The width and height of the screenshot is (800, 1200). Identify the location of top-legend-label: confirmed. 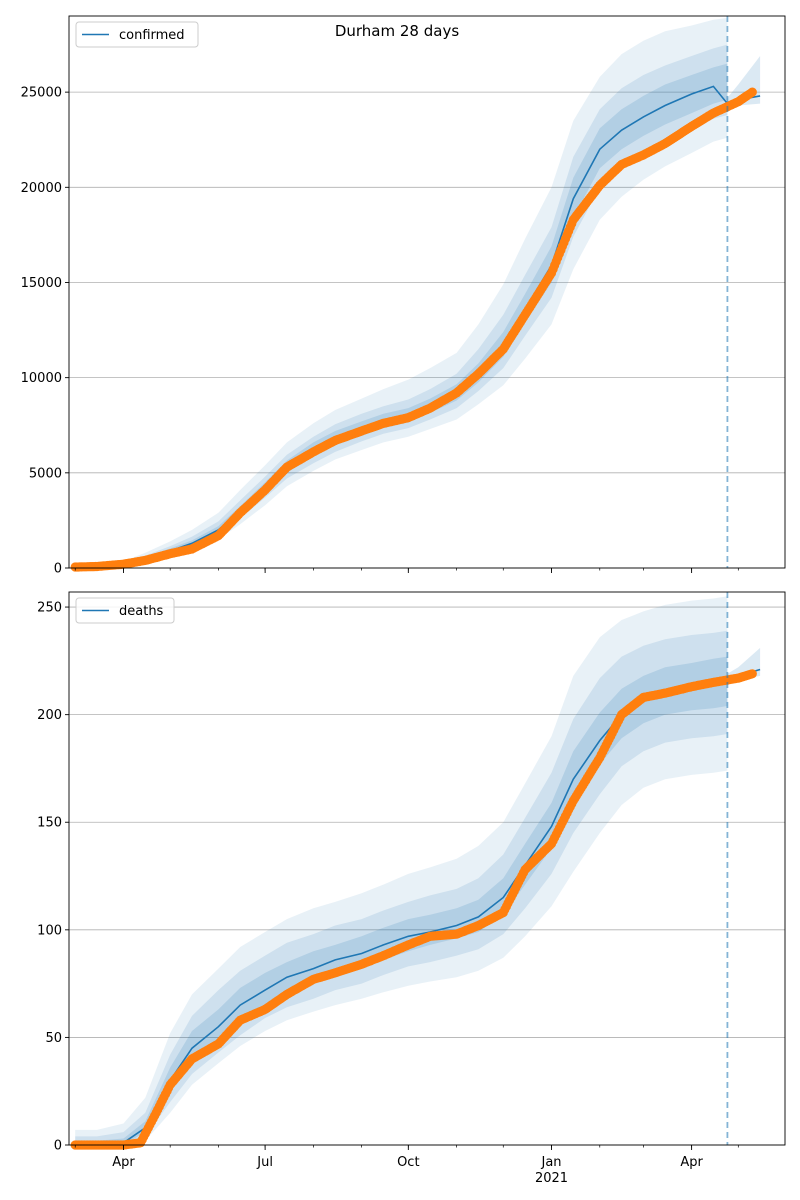
(152, 35).